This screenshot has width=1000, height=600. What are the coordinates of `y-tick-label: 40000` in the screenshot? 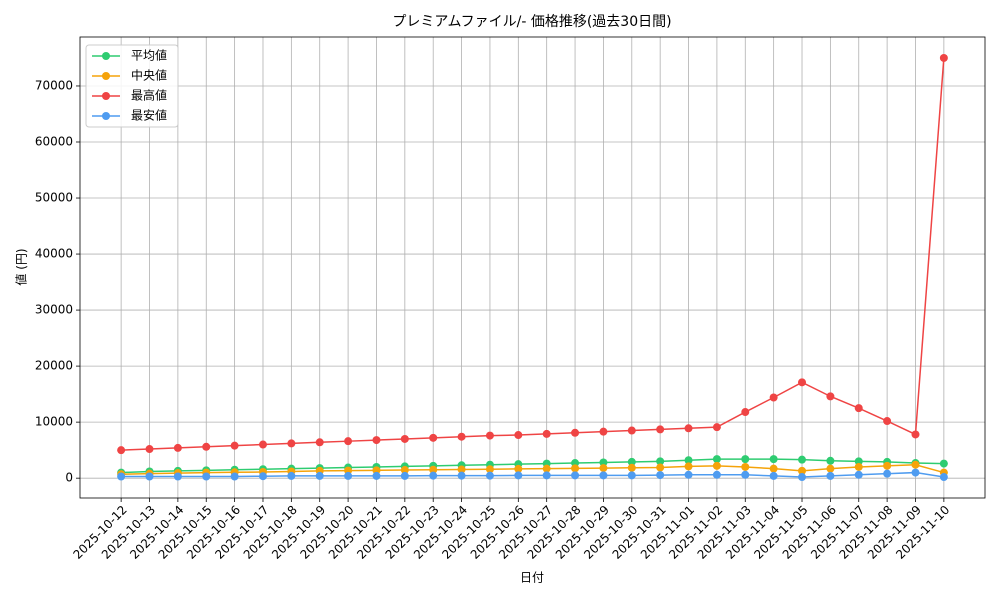 It's located at (54, 254).